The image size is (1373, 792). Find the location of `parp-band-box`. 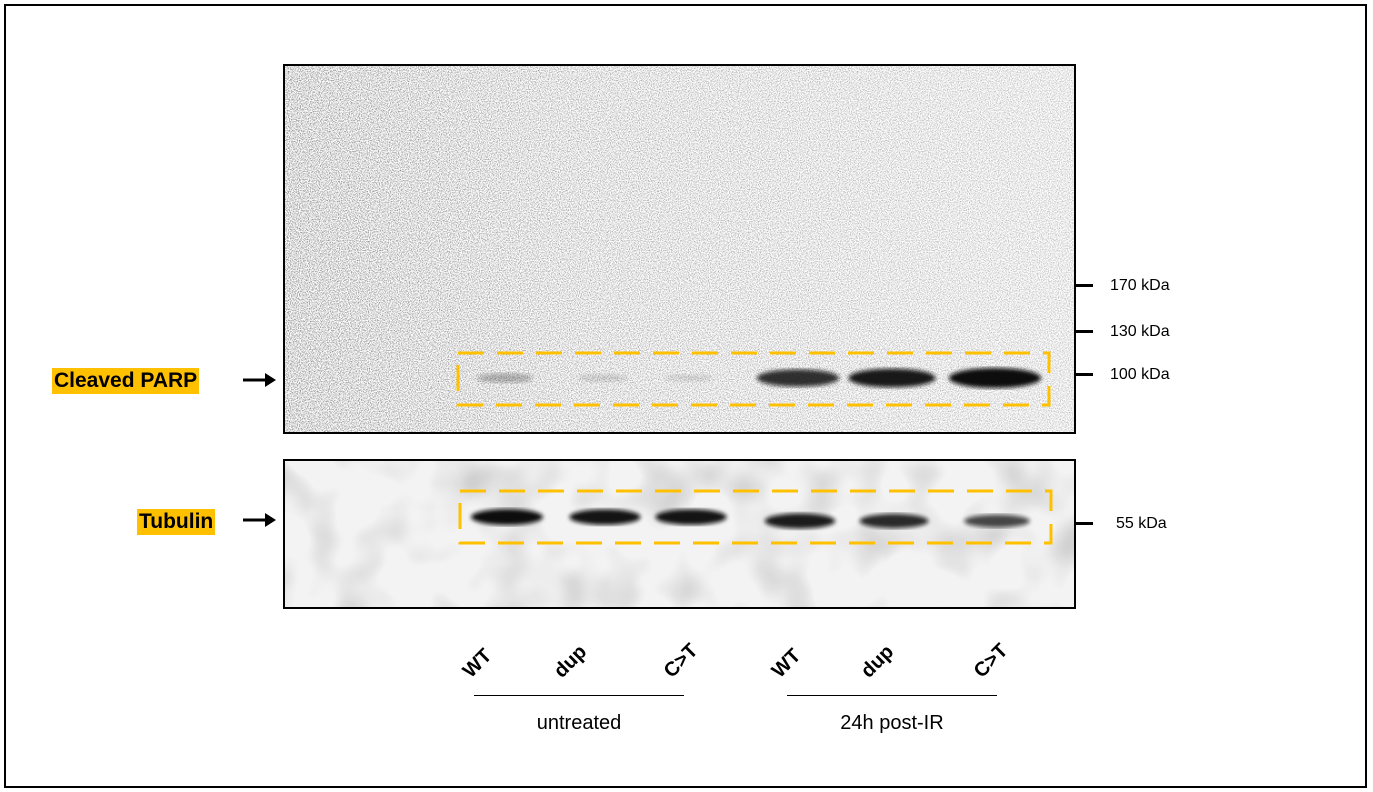

parp-band-box is located at coordinates (753, 379).